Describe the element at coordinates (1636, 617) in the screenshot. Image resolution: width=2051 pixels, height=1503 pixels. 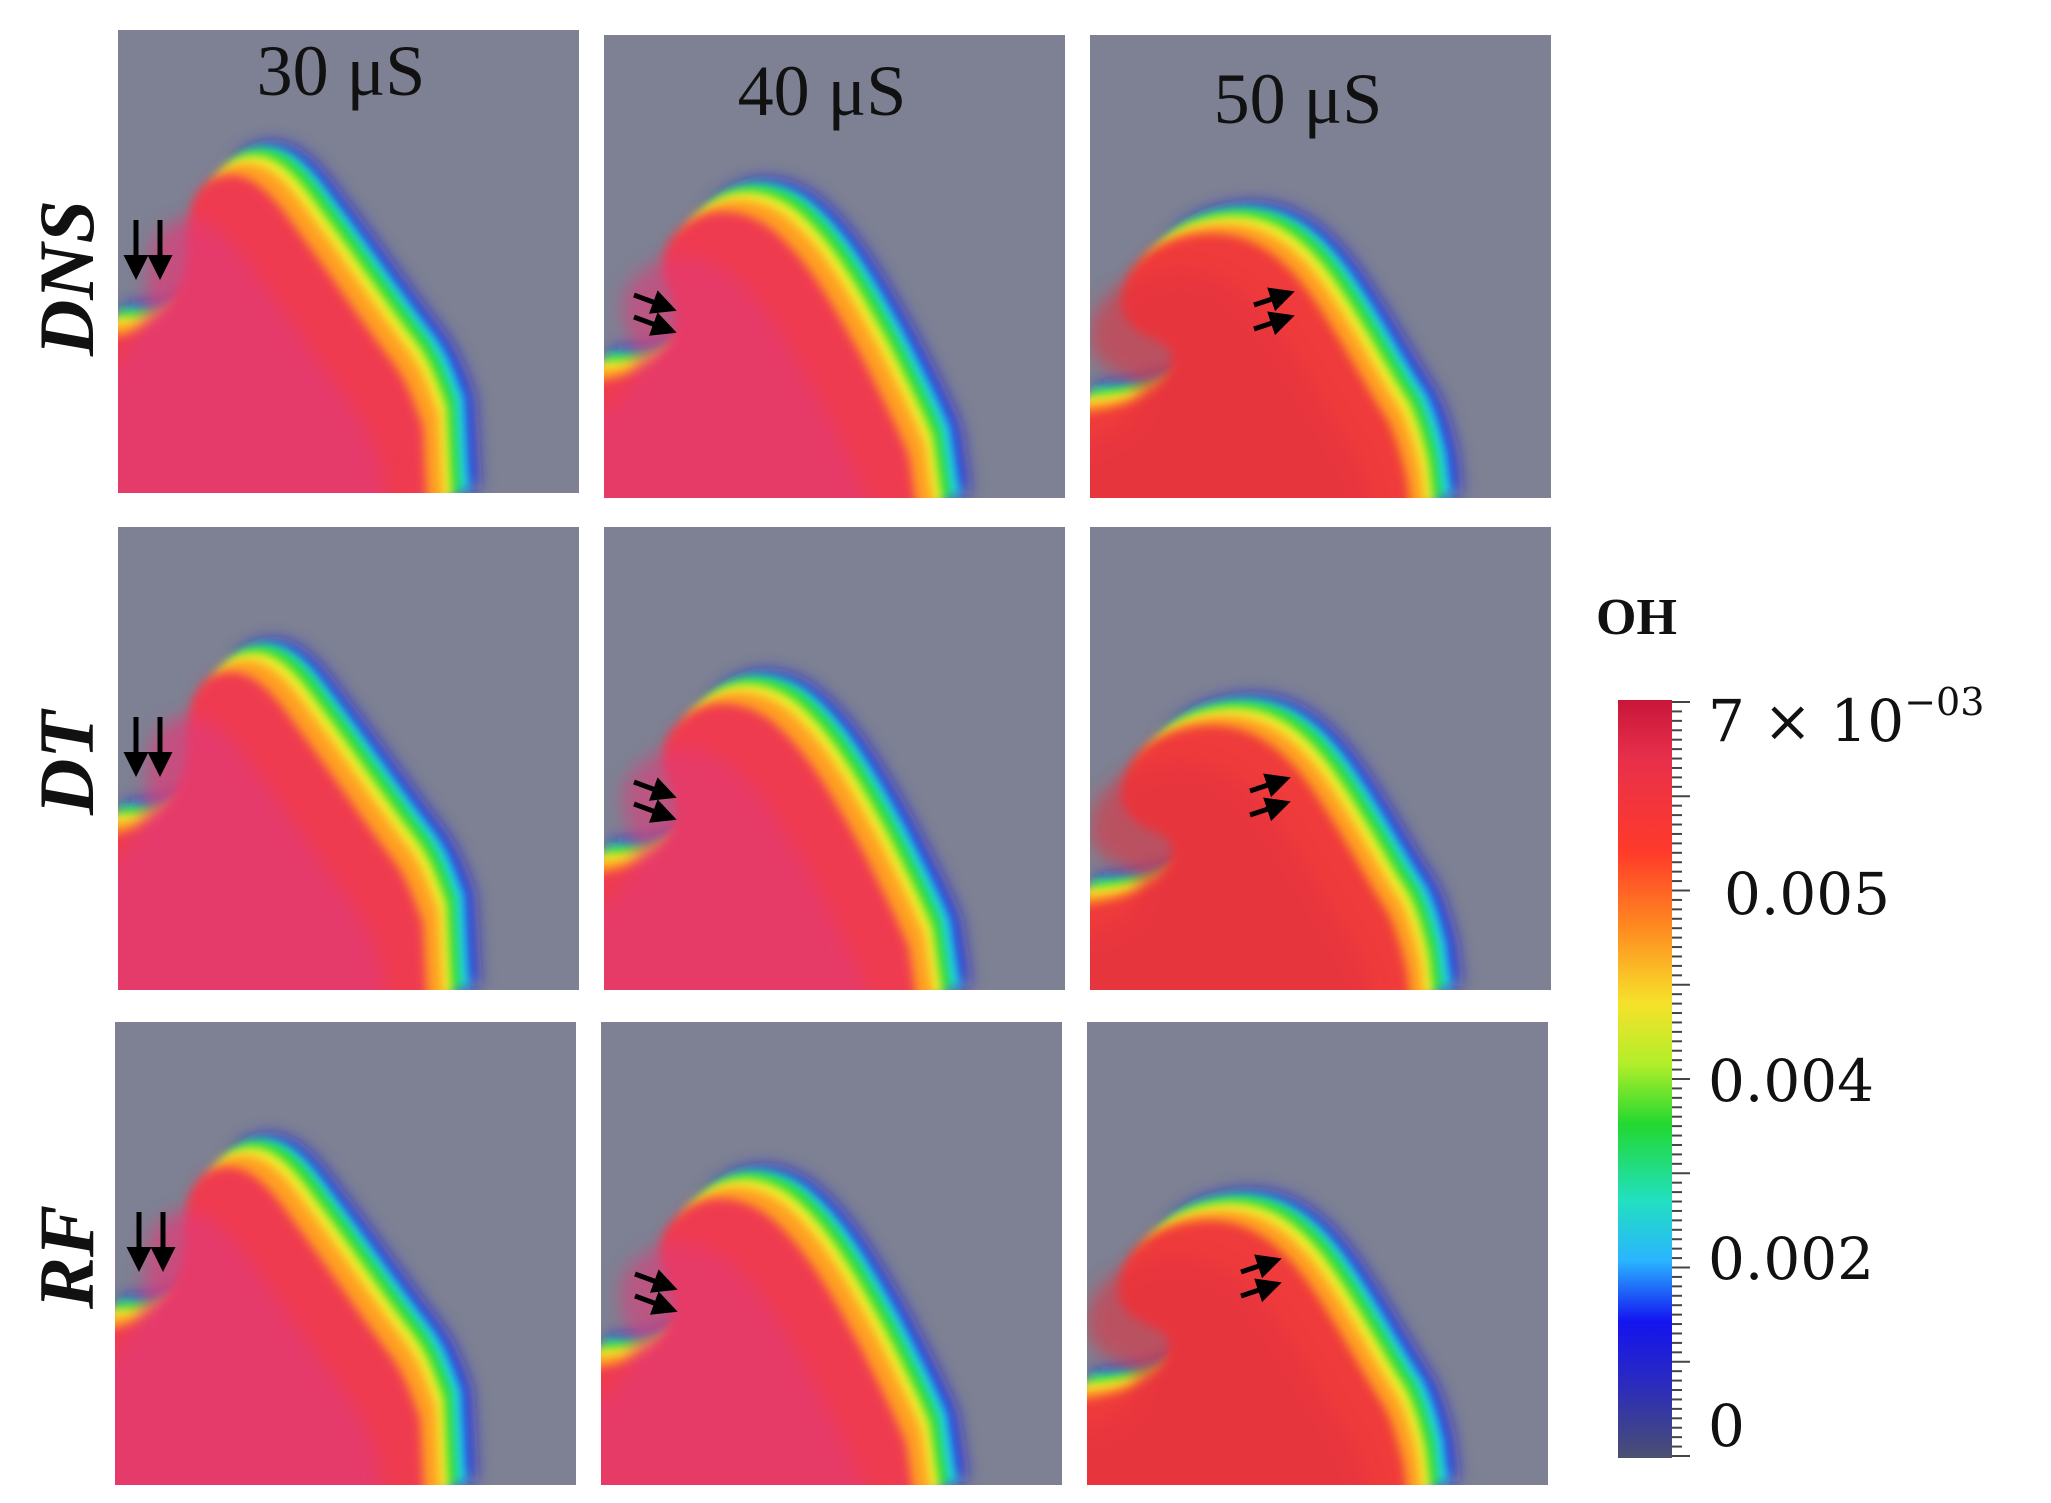
I see `colorbar-title: OH` at that location.